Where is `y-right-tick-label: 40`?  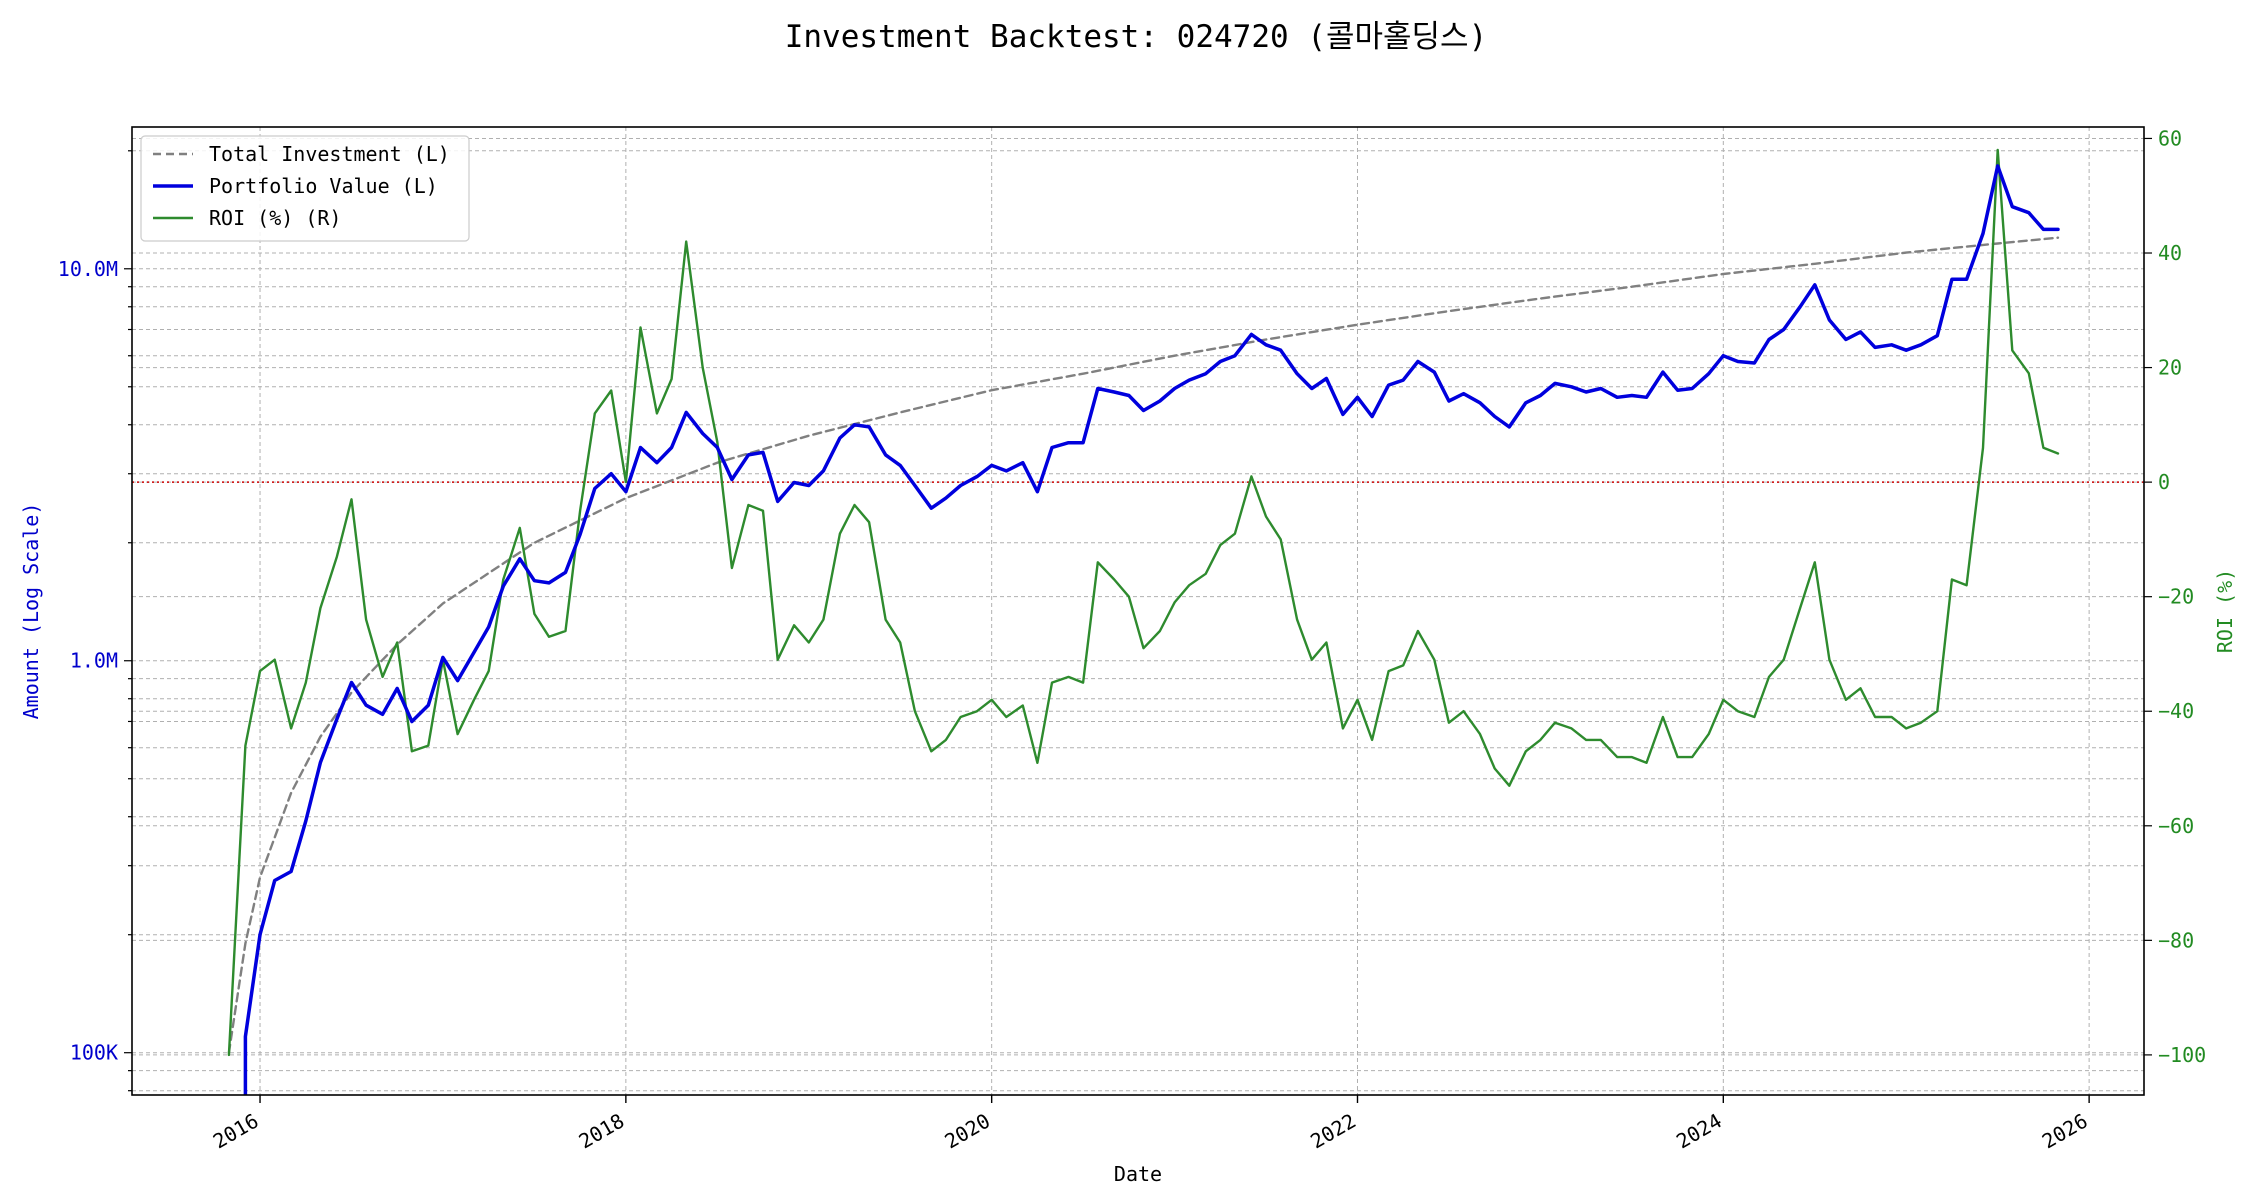 y-right-tick-label: 40 is located at coordinates (2170, 253).